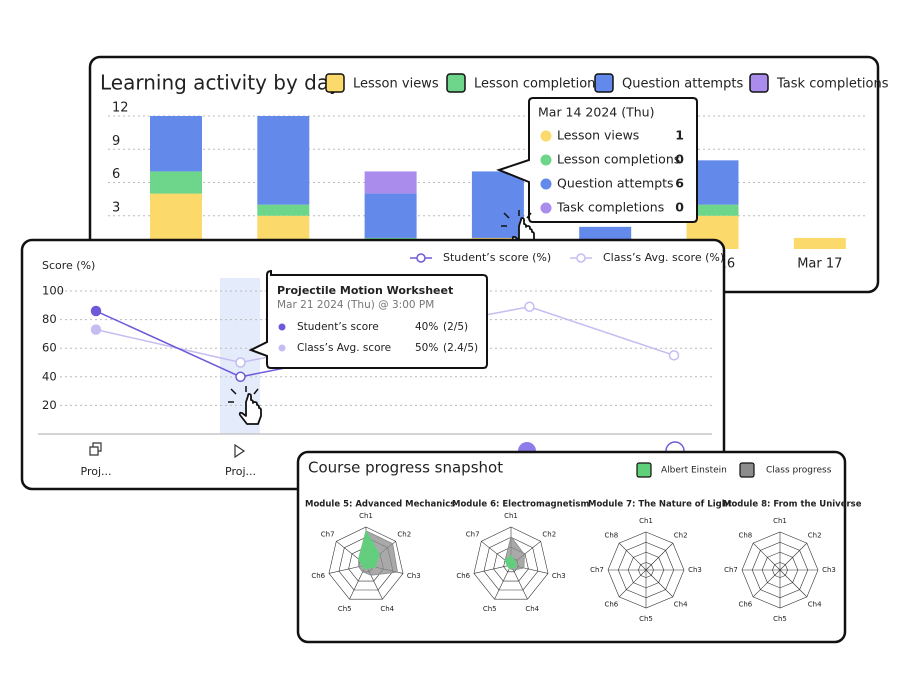 This screenshot has width=900, height=700. Describe the element at coordinates (365, 290) in the screenshot. I see `tooltip-title: Projectile Motion Worksheet` at that location.